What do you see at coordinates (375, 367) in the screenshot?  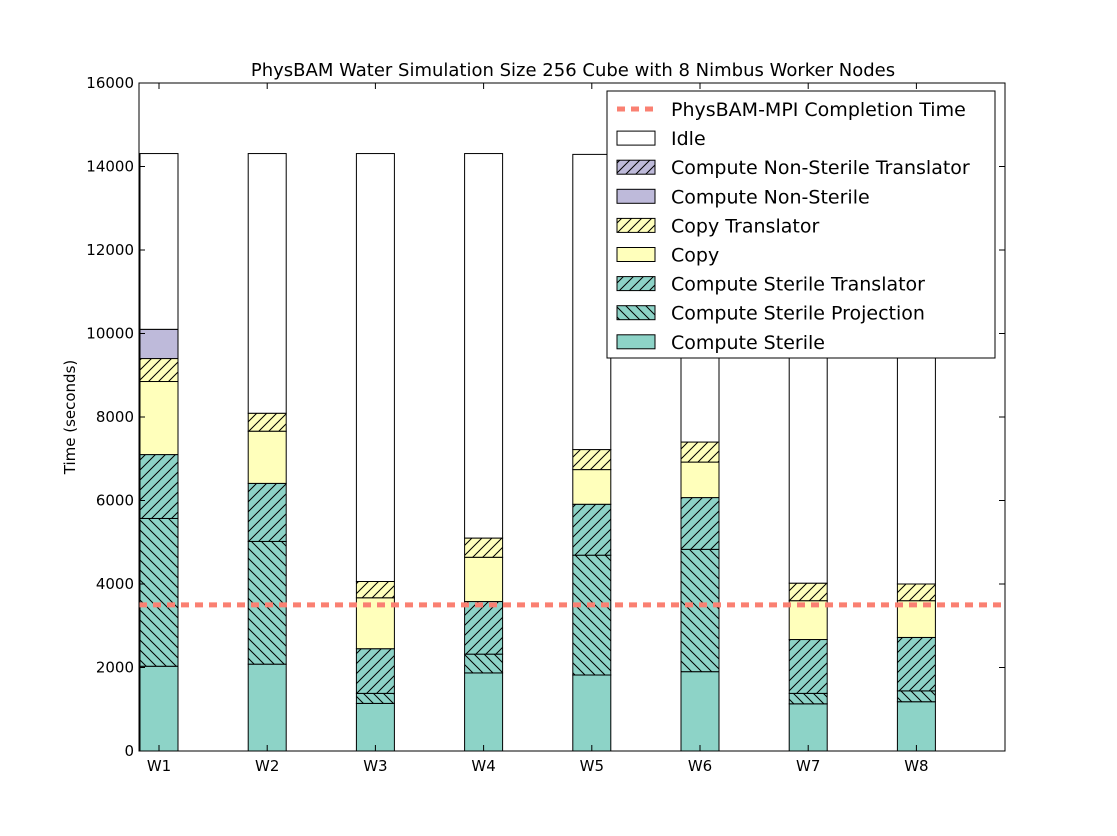 I see `bar-segment-idle-w3` at bounding box center [375, 367].